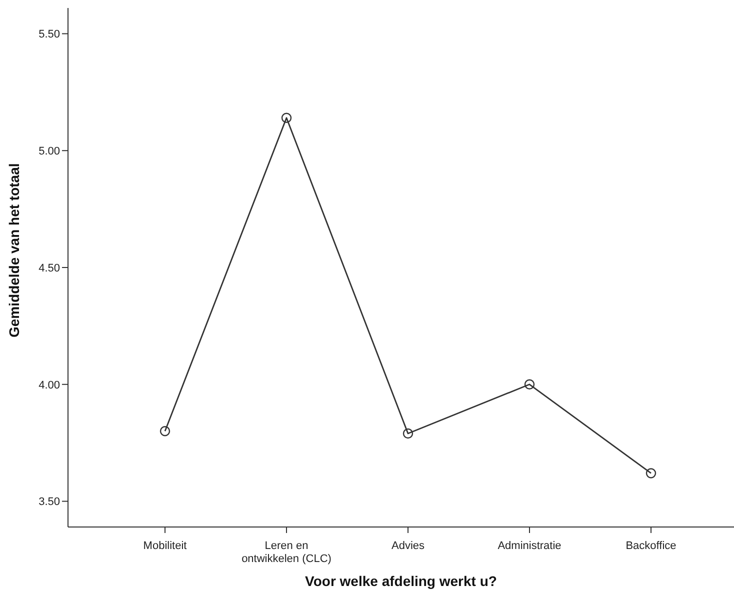  I want to click on x-tick-label: Advies, so click(408, 546).